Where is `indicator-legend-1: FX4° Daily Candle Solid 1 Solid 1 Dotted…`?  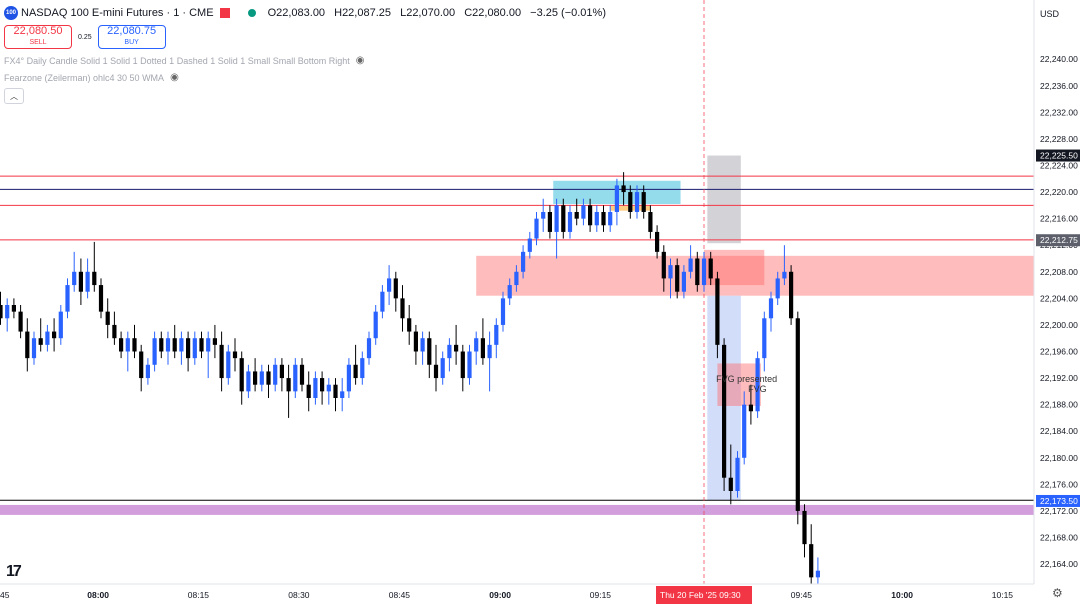 indicator-legend-1: FX4° Daily Candle Solid 1 Solid 1 Dotted… is located at coordinates (184, 60).